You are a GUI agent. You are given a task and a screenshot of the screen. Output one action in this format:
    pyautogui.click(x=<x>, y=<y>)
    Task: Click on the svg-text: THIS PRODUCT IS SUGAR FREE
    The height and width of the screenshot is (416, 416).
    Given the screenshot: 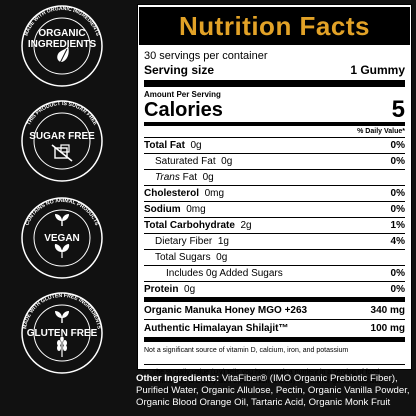 What is the action you would take?
    pyautogui.click(x=62, y=114)
    